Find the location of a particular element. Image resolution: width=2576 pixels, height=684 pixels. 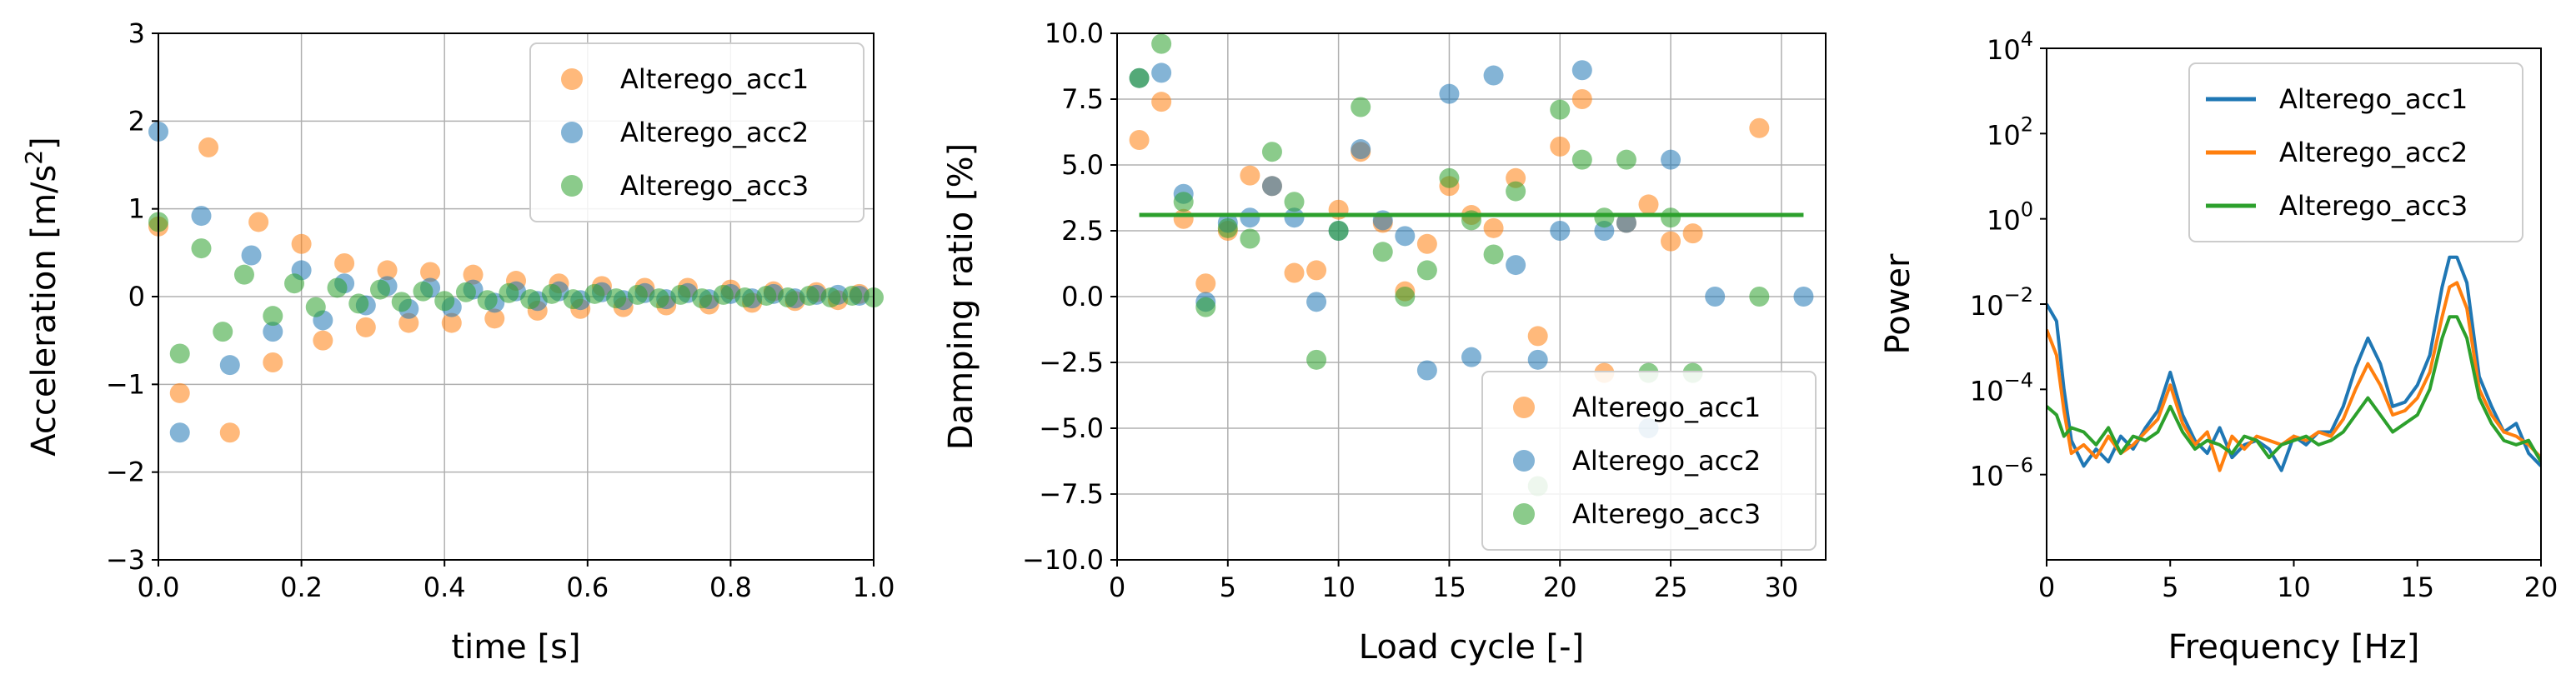

y-axis-label: Damping ratio [%] is located at coordinates (961, 296).